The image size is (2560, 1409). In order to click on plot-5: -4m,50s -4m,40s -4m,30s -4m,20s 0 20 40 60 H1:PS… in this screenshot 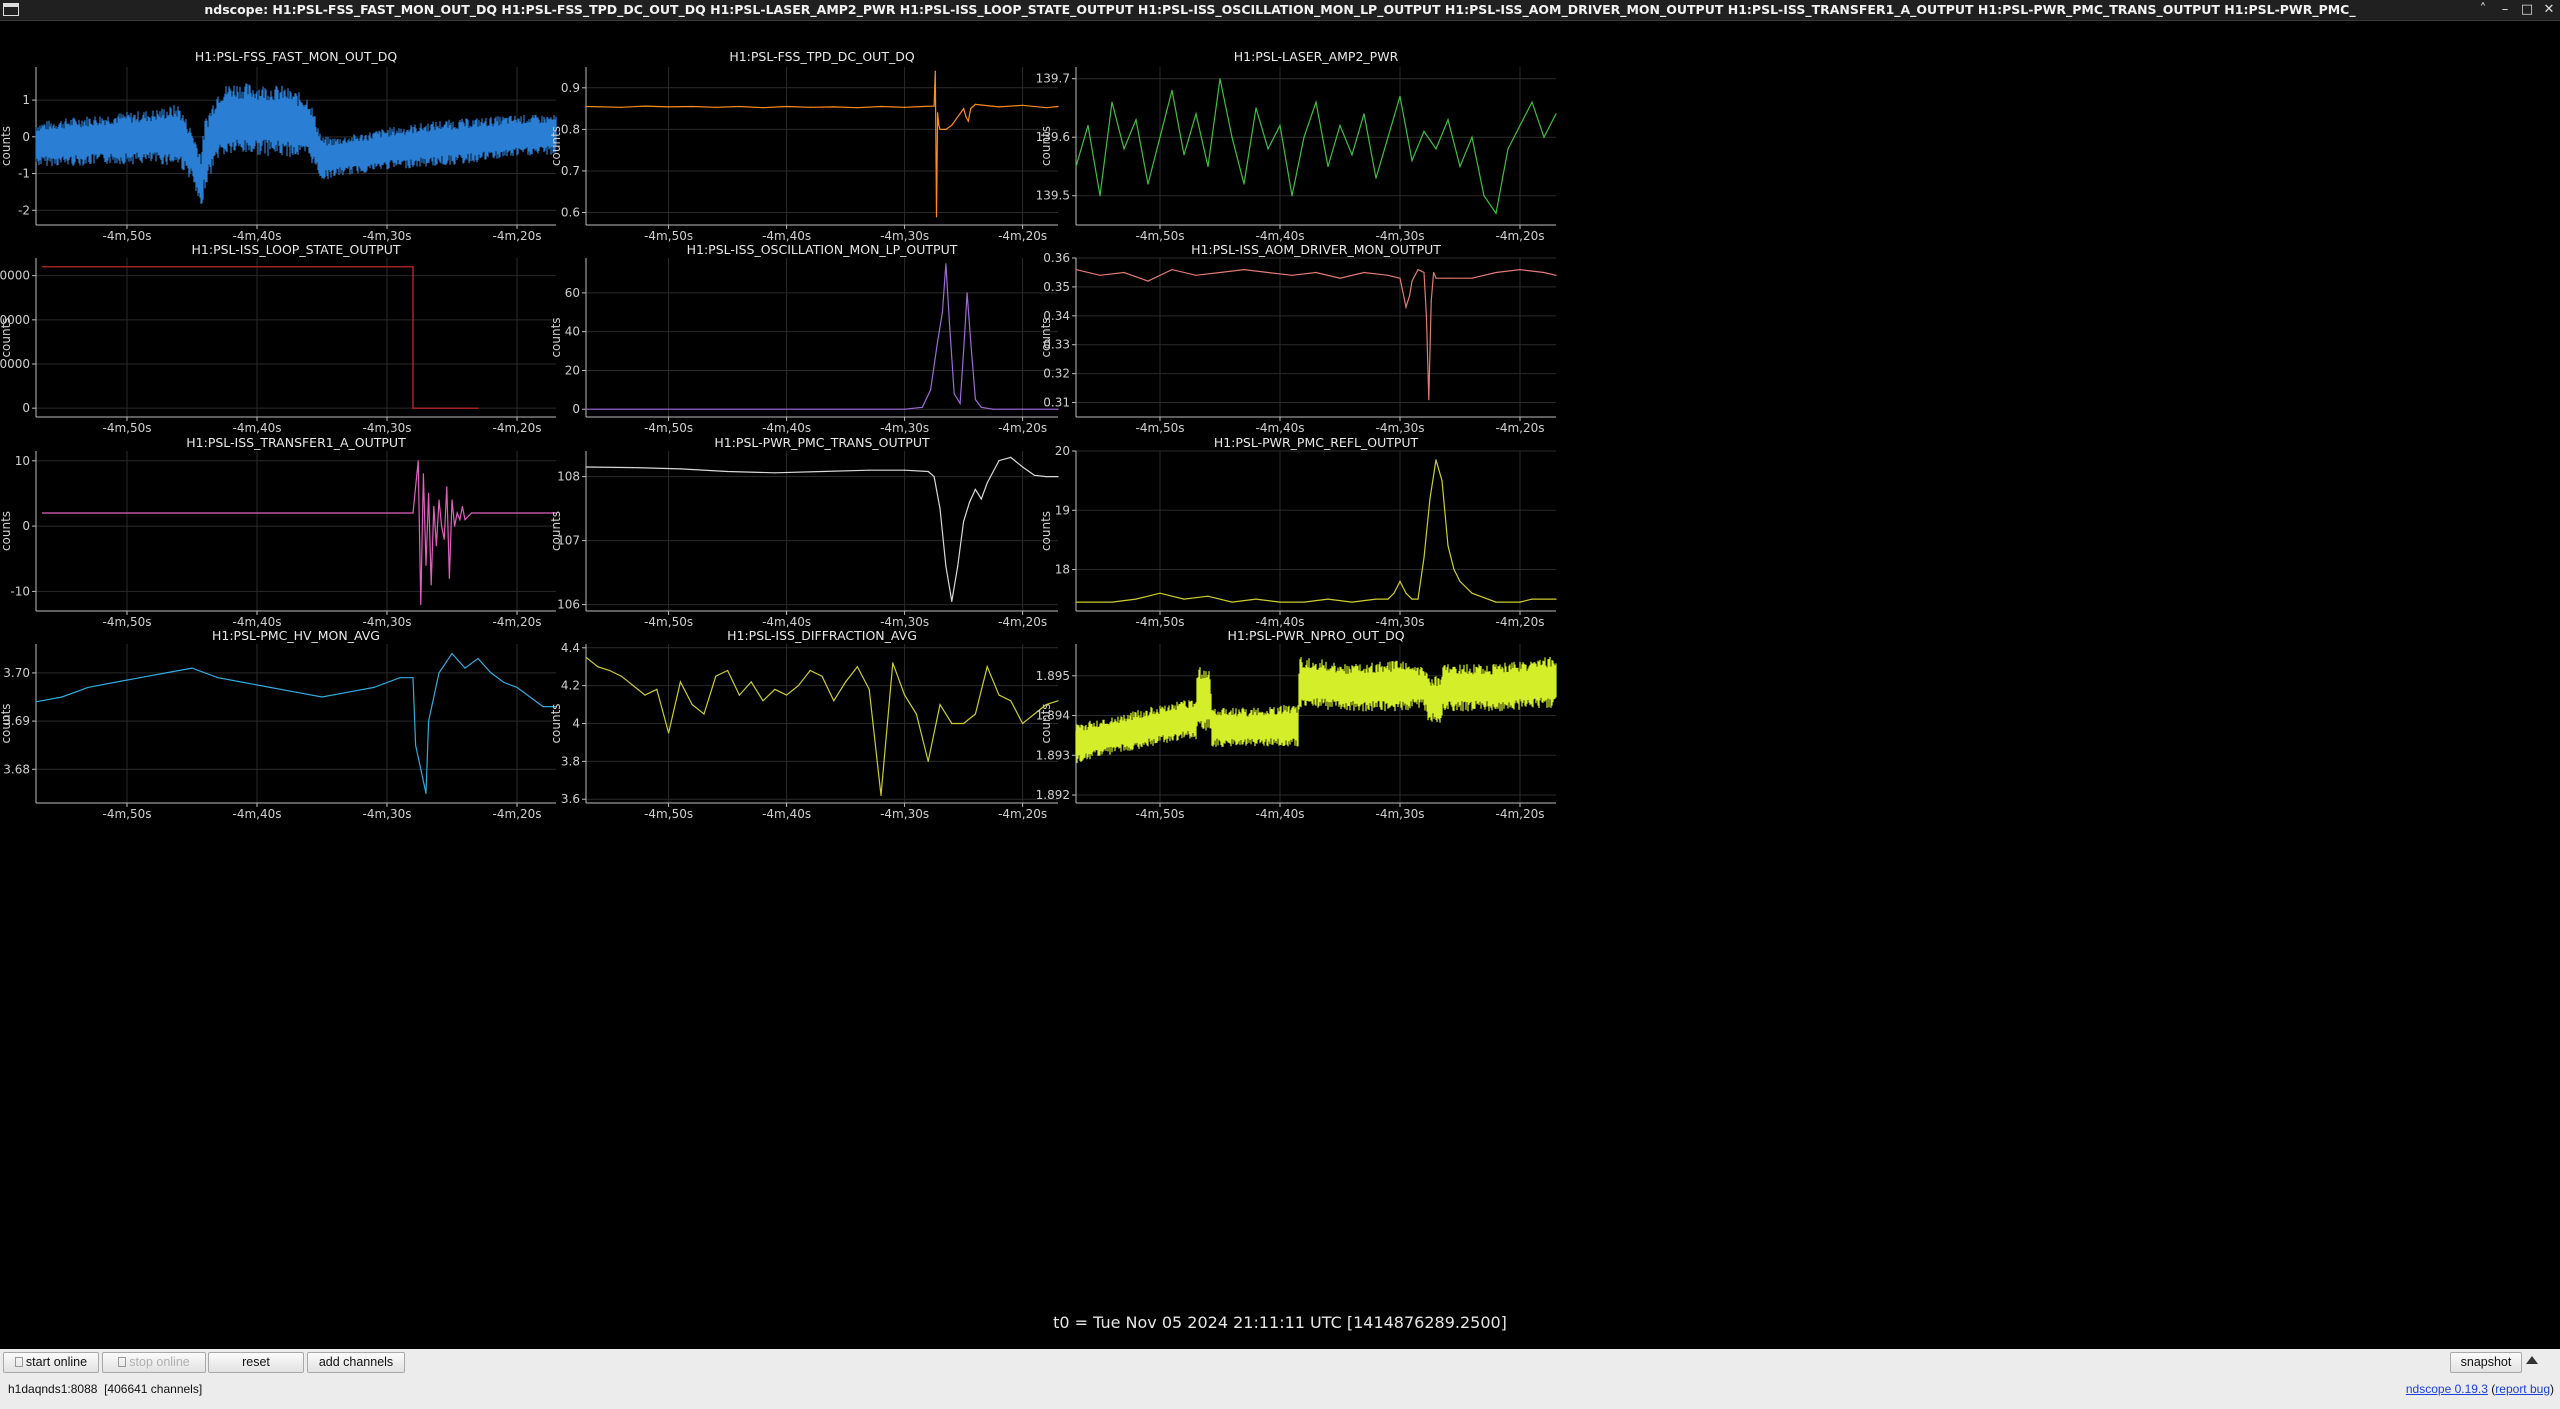, I will do `click(804, 338)`.